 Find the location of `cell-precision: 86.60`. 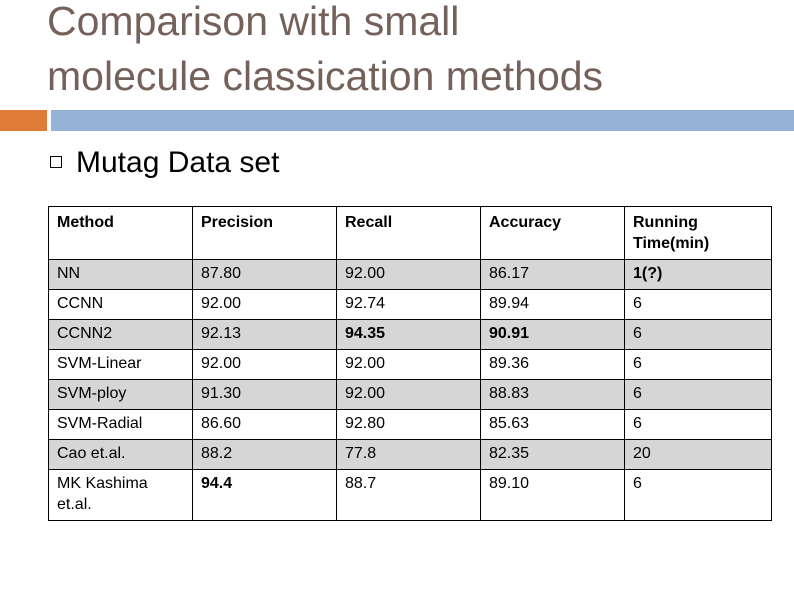

cell-precision: 86.60 is located at coordinates (264, 424).